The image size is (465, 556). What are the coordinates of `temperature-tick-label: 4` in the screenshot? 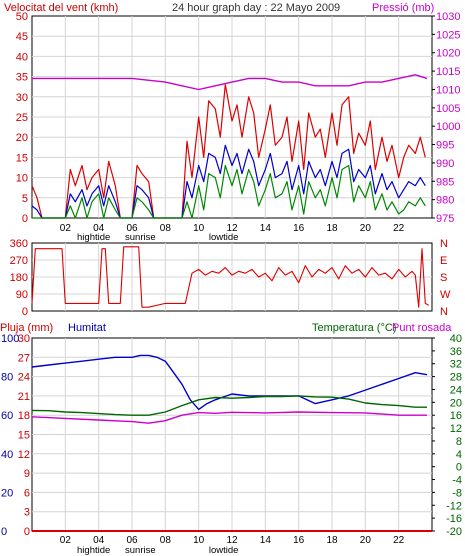 It's located at (459, 455).